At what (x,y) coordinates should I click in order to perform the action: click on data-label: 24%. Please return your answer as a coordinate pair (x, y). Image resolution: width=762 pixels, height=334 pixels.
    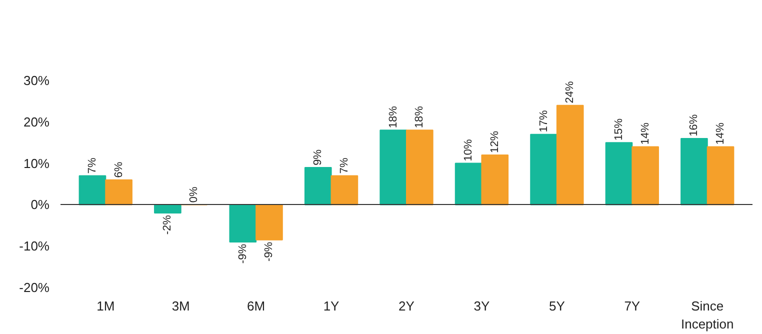
    Looking at the image, I should click on (570, 92).